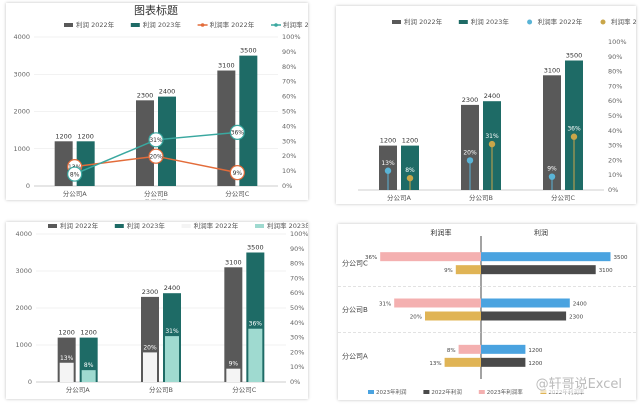 Image resolution: width=640 pixels, height=405 pixels. I want to click on rate-label: 9%, so click(234, 364).